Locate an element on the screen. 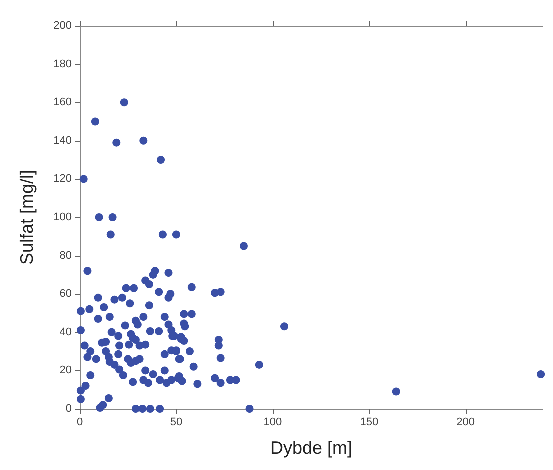  y-tick-label: 160 is located at coordinates (63, 102).